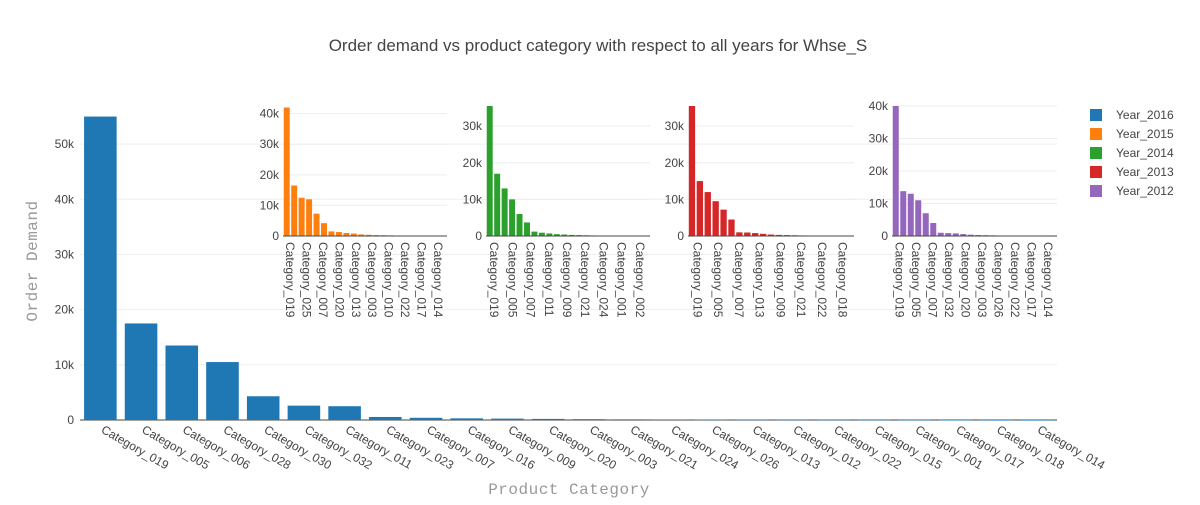  I want to click on legend-item: Year_2016, so click(1132, 115).